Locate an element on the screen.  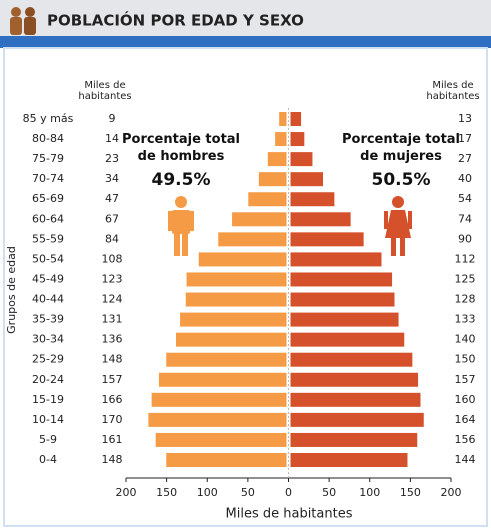
category-label: 15-19 is located at coordinates (48, 399).